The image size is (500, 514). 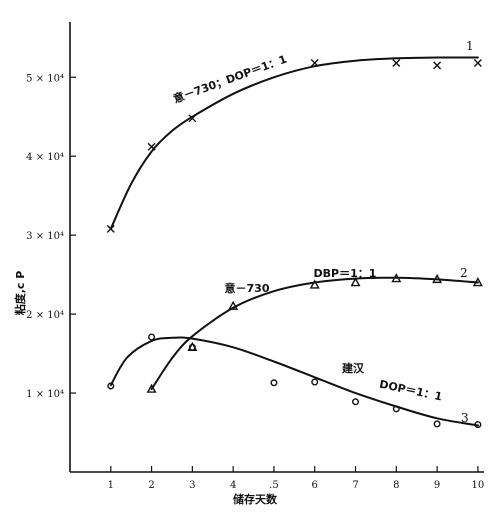 I want to click on y-tick-label: 5 × 10⁴, so click(x=45, y=78).